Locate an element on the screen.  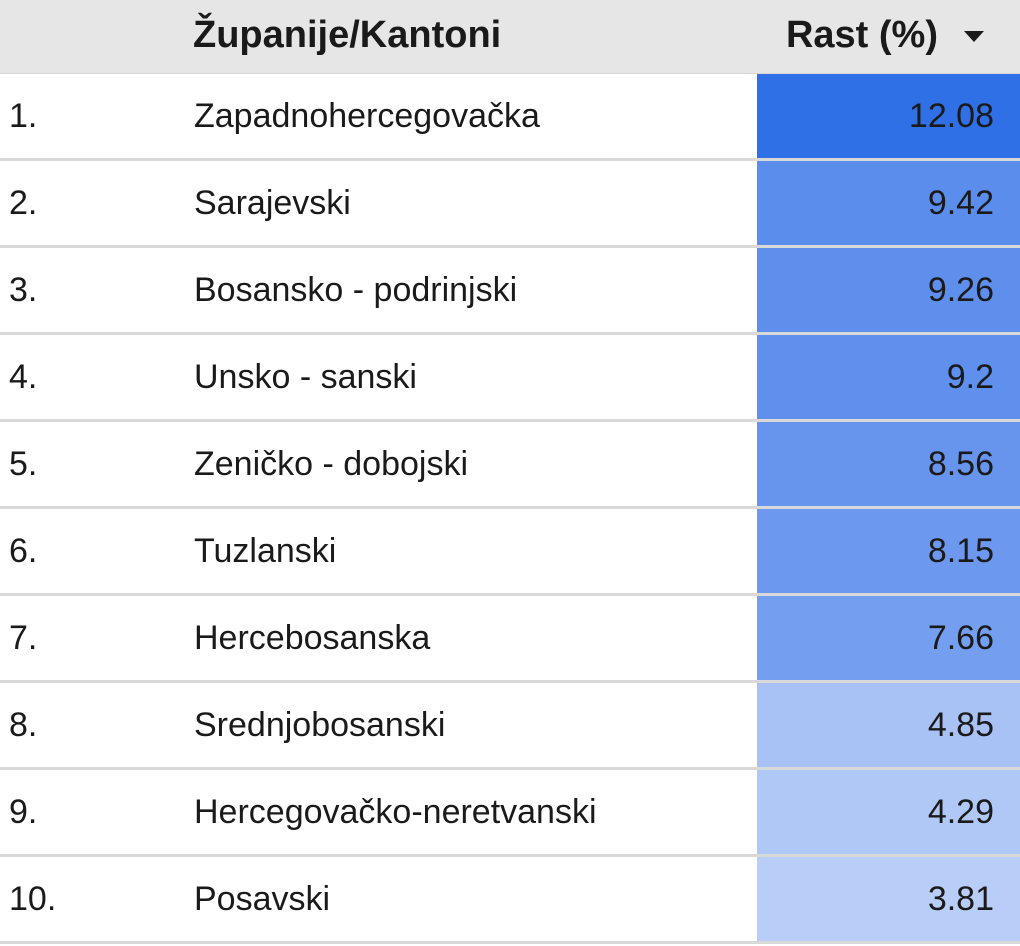
row-value-cell: 8.15 is located at coordinates (888, 551).